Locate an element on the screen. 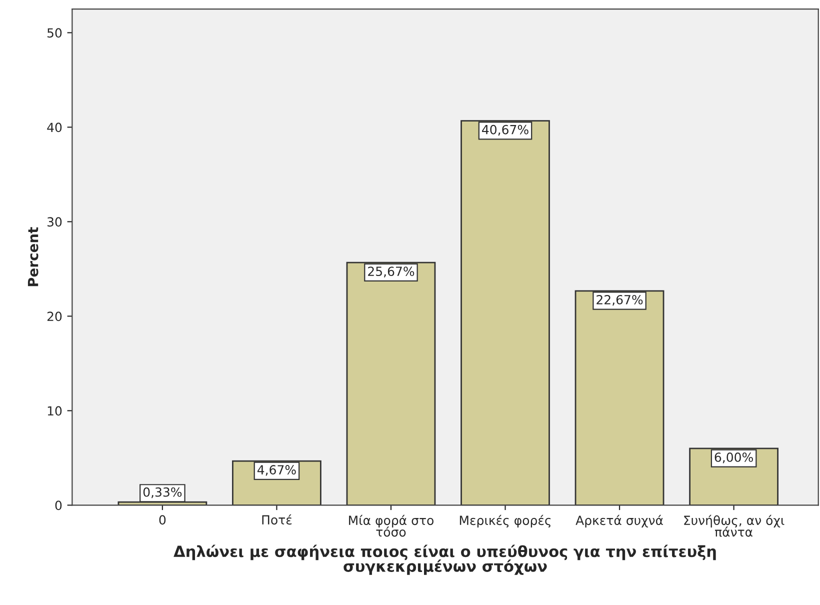 The height and width of the screenshot is (605, 820). y-tick-label: 30 is located at coordinates (54, 222).